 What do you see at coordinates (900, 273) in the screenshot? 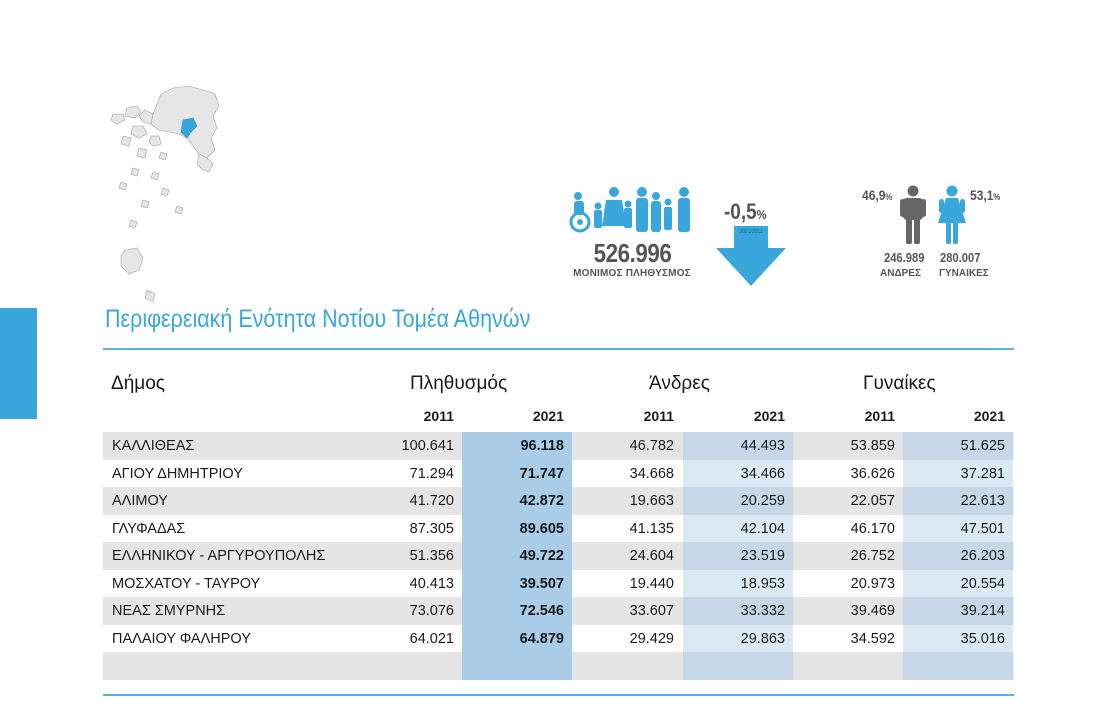
I see `men-label: ΑΝΔΡΕΣ` at bounding box center [900, 273].